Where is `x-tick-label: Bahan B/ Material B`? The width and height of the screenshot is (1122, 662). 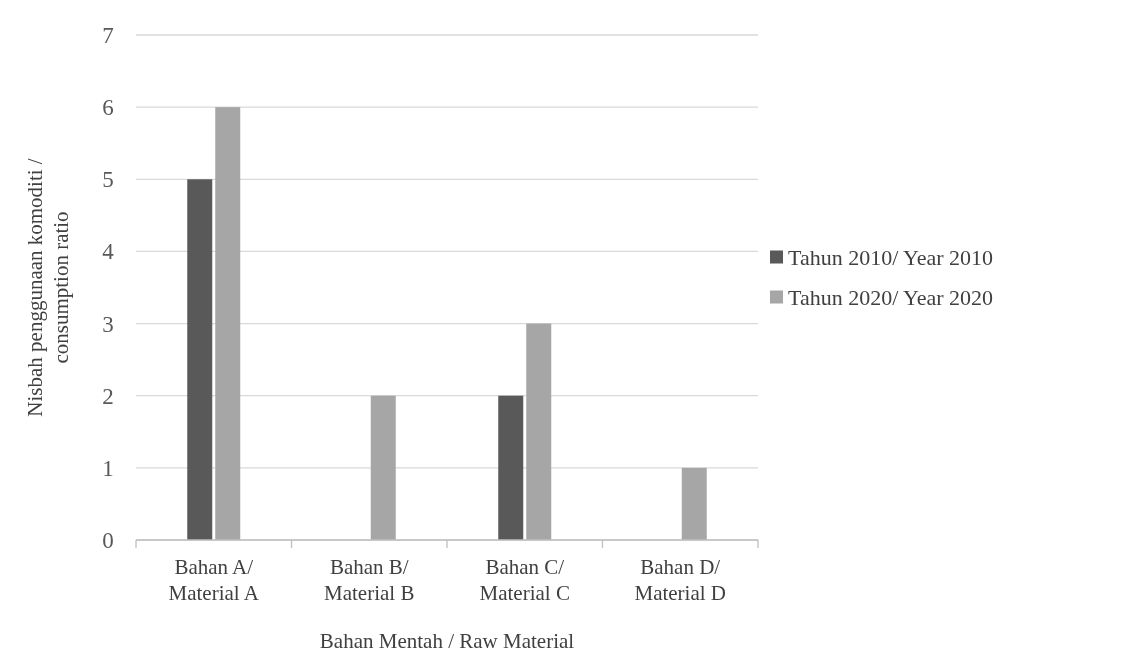
x-tick-label: Bahan B/ Material B is located at coordinates (369, 580).